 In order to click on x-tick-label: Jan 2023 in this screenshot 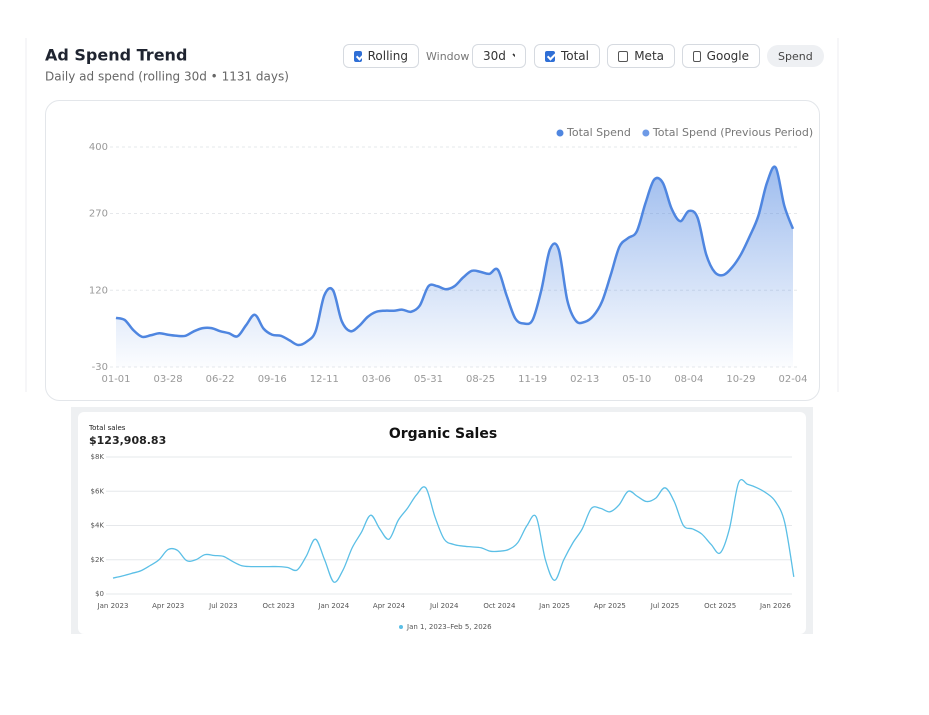, I will do `click(113, 606)`.